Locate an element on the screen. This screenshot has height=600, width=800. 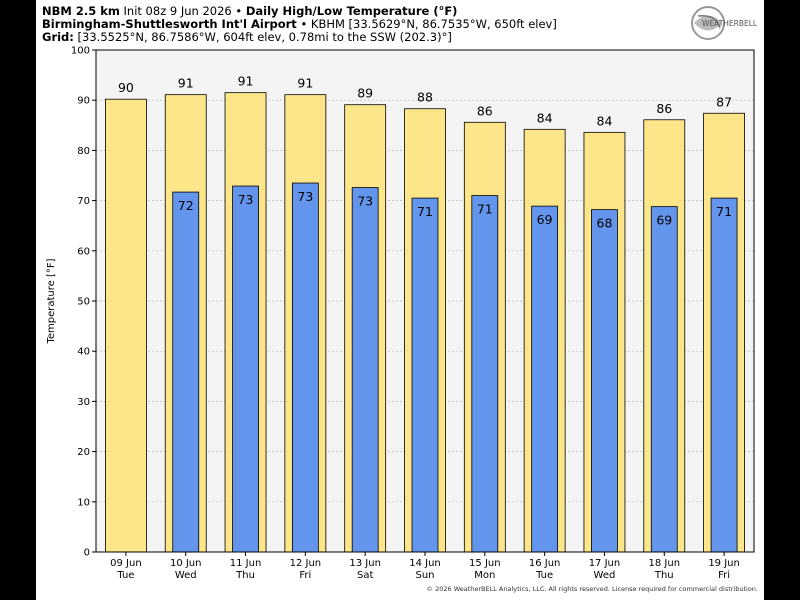
init-time: Init 08z 9 Jun 2026 is located at coordinates (177, 11).